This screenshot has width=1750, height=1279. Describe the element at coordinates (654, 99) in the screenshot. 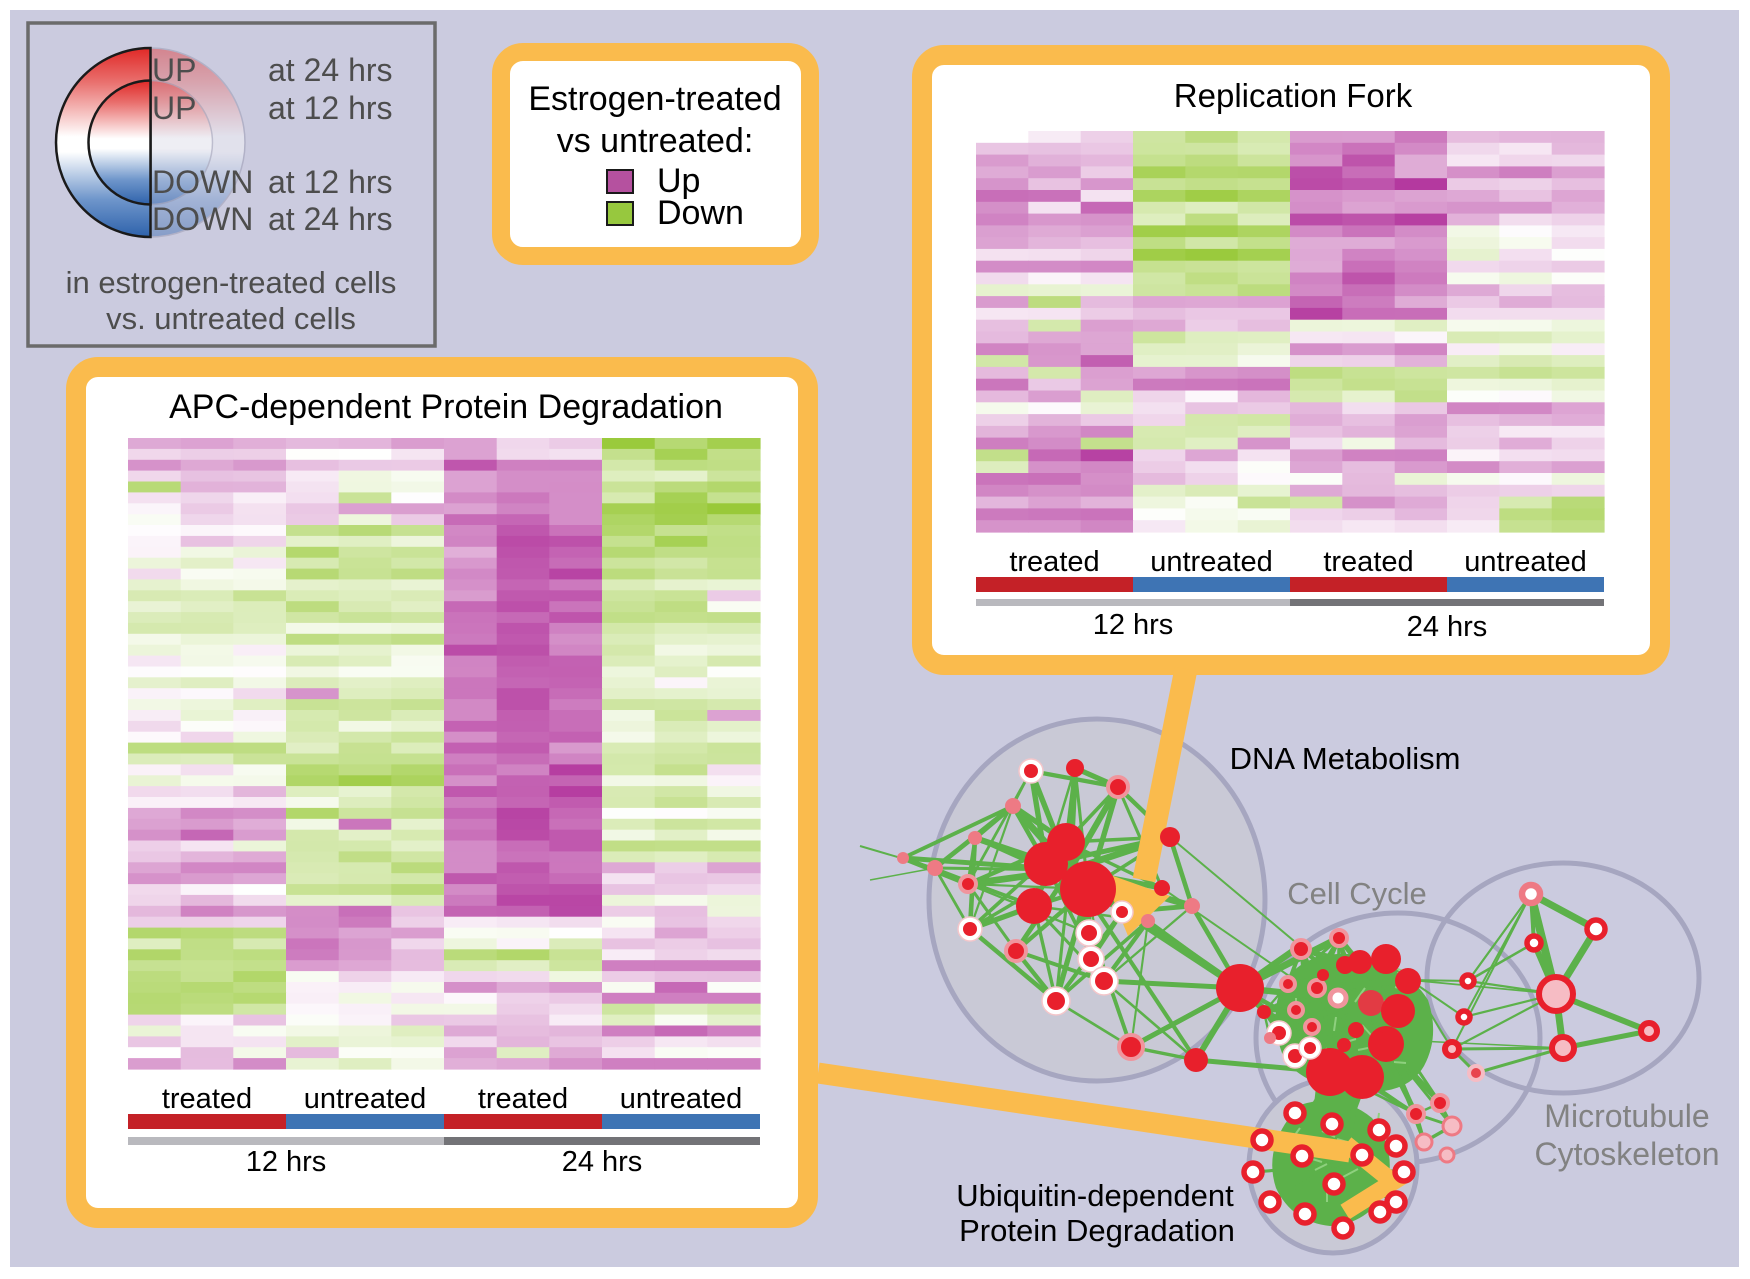

I see `svg-text: Estrogen-treated` at that location.